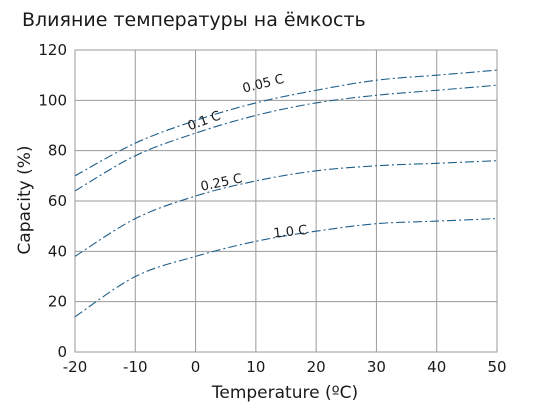 This screenshot has height=411, width=538. Describe the element at coordinates (194, 20) in the screenshot. I see `chart-title: Влияние температуры на ёмкость` at that location.